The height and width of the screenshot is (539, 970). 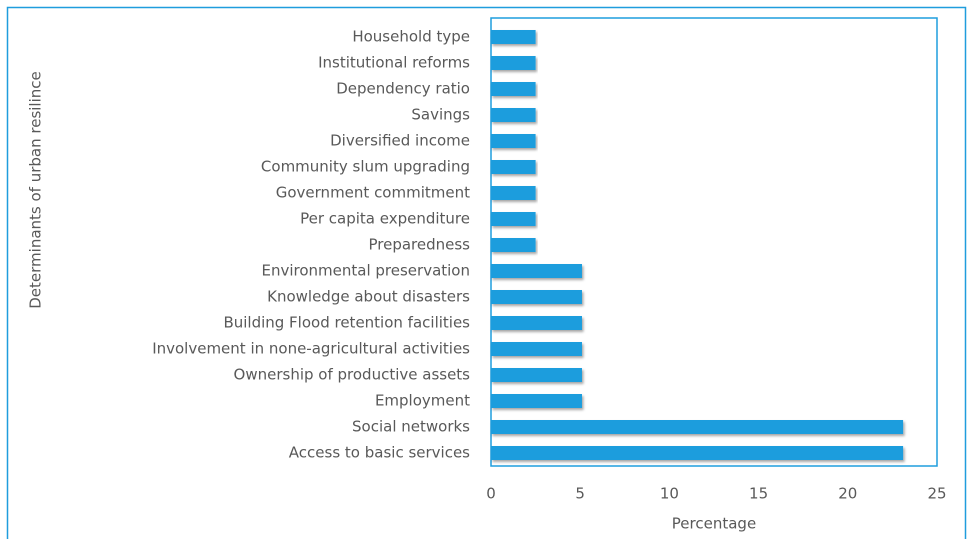 What do you see at coordinates (847, 494) in the screenshot?
I see `x-tick-label: 20` at bounding box center [847, 494].